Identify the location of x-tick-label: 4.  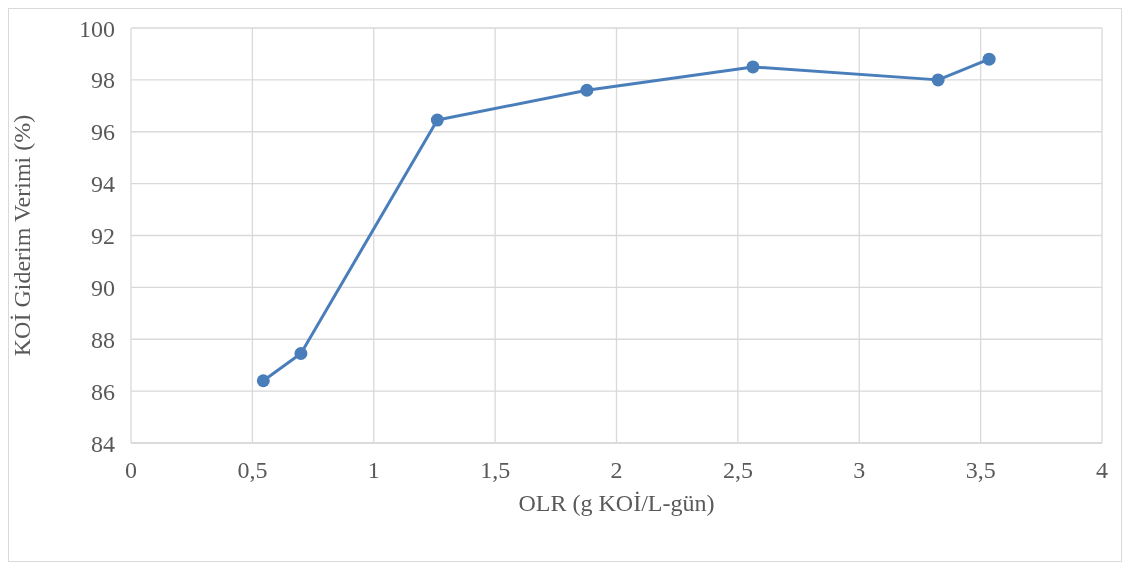
(1102, 470).